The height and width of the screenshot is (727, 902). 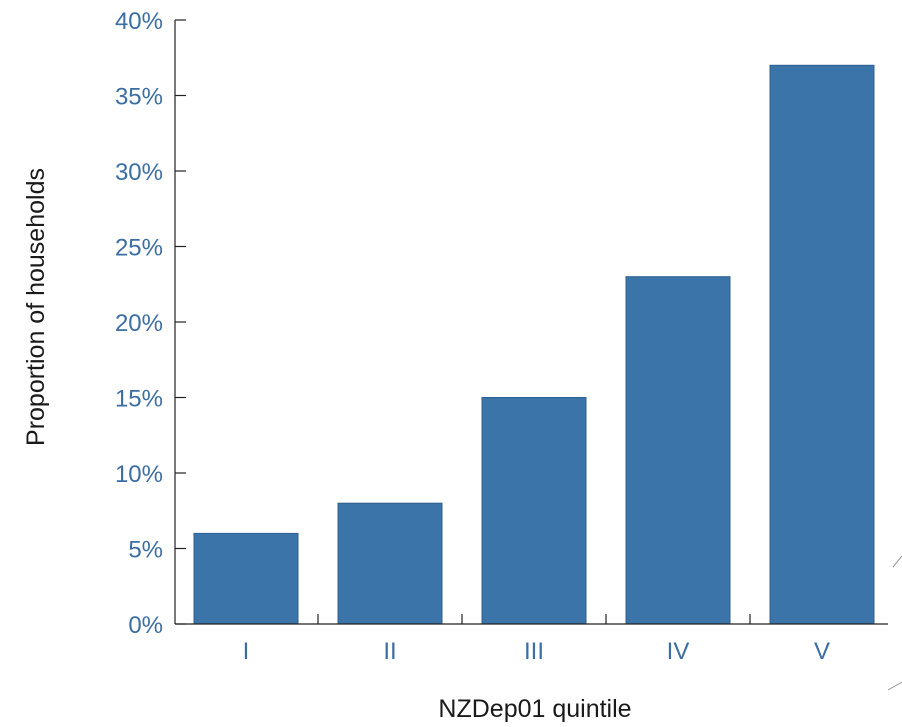 I want to click on y-tick-label: 0%, so click(x=145, y=625).